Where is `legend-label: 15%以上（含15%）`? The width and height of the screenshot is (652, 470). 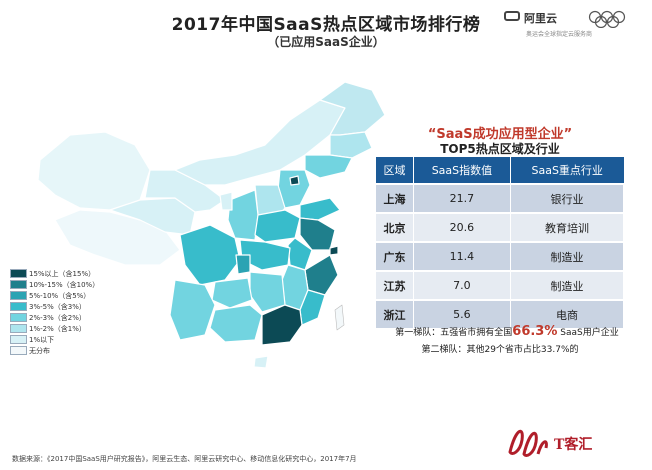 legend-label: 15%以上（含15%） is located at coordinates (62, 273).